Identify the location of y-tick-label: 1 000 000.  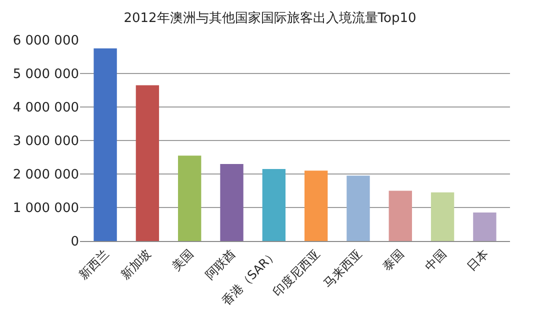
(45, 208).